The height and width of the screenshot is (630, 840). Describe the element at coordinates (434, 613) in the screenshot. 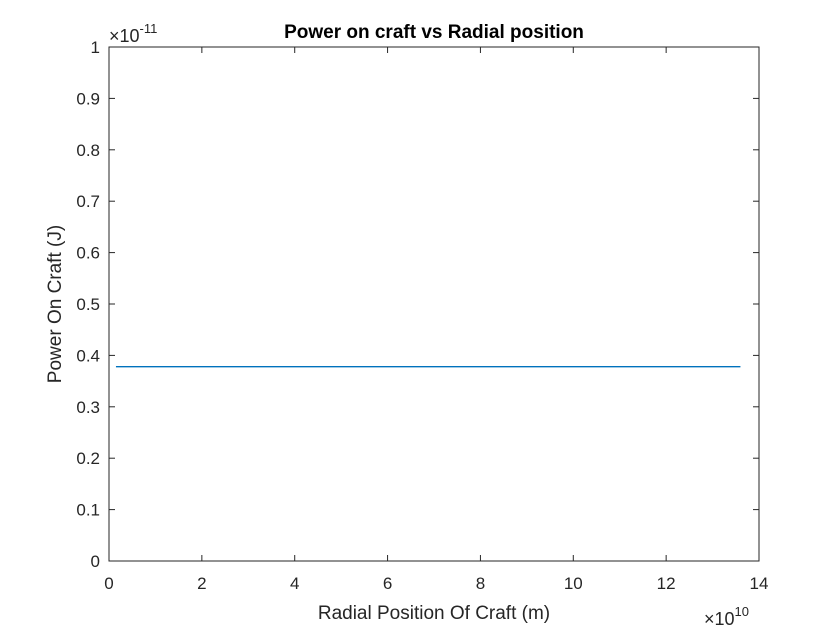

I see `x-axis-label: Radial Position Of Craft (m)` at that location.